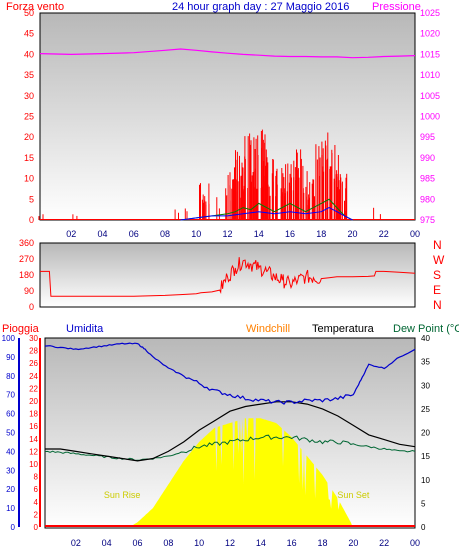 The height and width of the screenshot is (555, 459). What do you see at coordinates (31, 307) in the screenshot?
I see `direction-tick-label: 0` at bounding box center [31, 307].